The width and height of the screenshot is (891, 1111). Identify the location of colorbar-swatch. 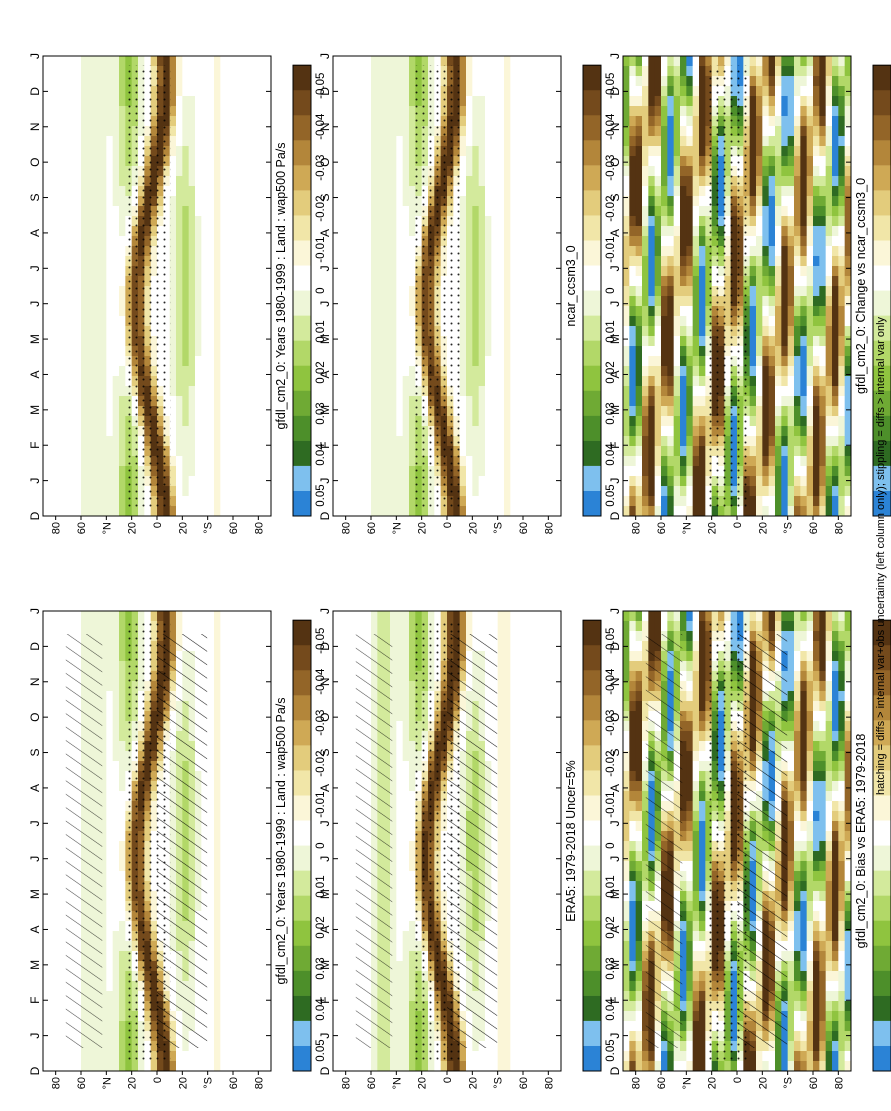
(302, 858).